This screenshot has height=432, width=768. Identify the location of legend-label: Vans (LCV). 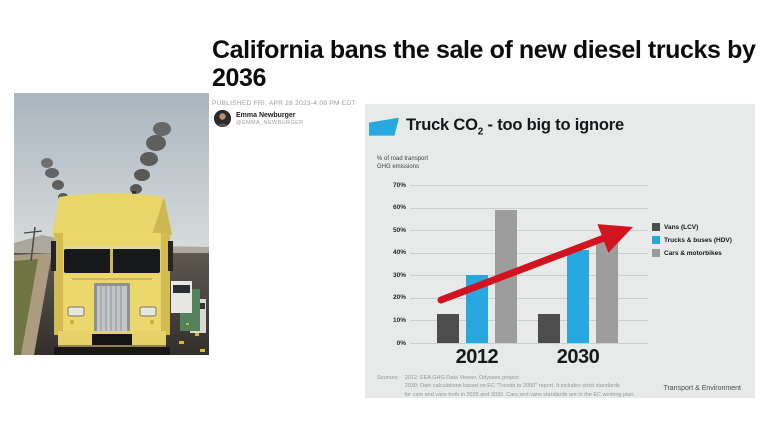
(681, 227).